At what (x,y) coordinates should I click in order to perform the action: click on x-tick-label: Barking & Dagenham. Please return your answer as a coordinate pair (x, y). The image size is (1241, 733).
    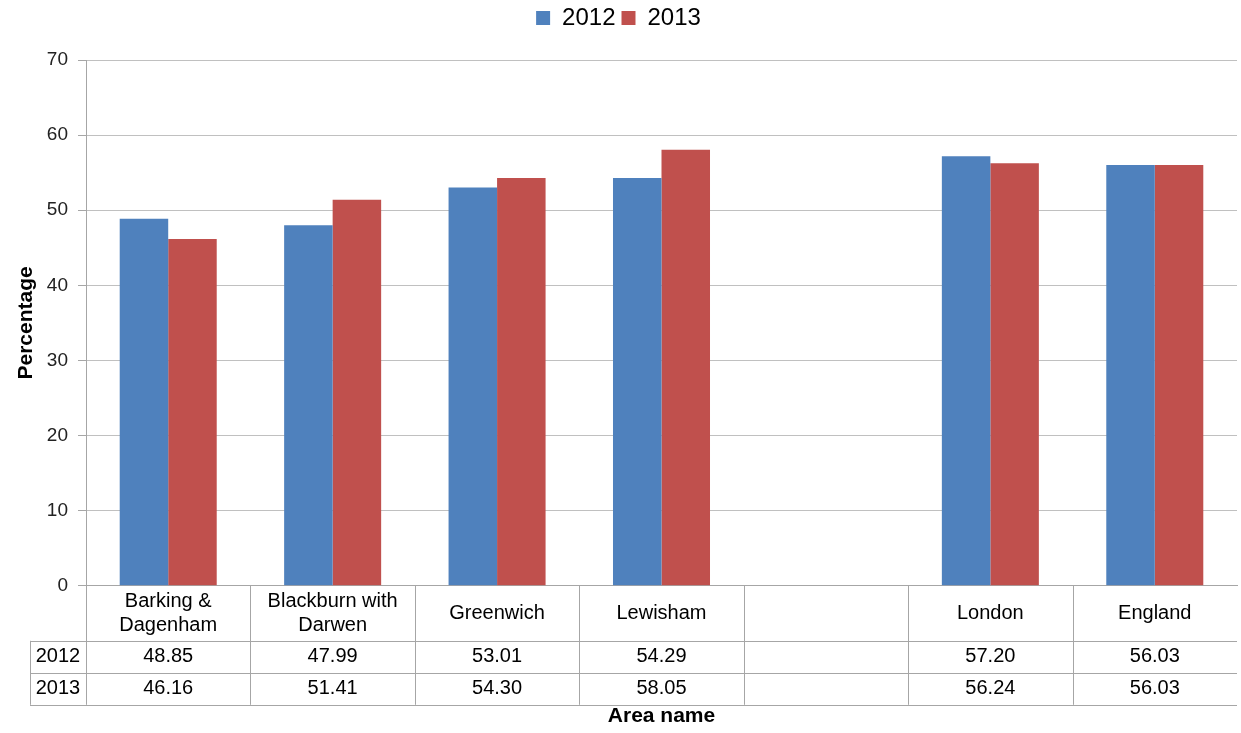
    Looking at the image, I should click on (168, 611).